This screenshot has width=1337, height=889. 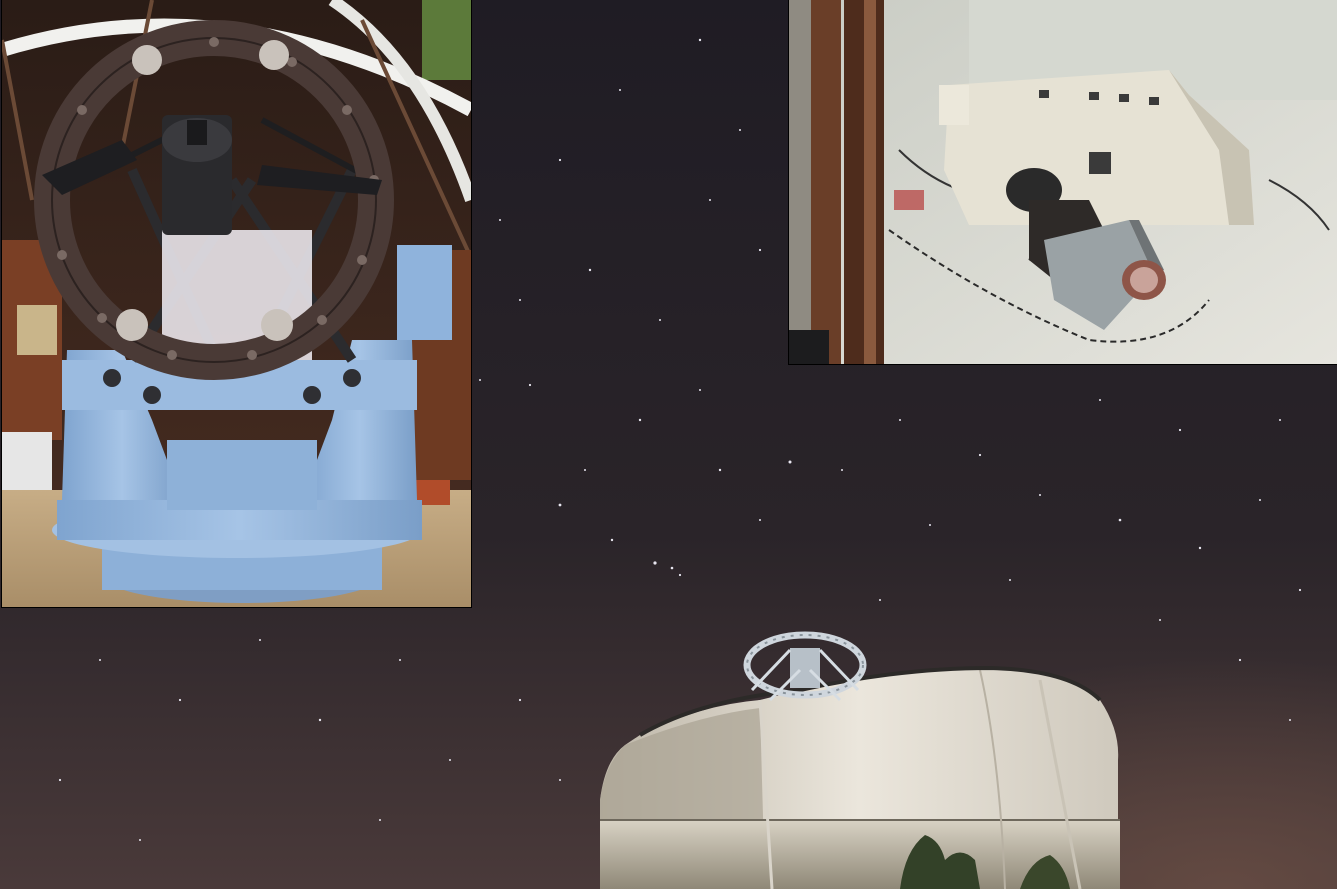 I want to click on observatory-dome, so click(x=860, y=777).